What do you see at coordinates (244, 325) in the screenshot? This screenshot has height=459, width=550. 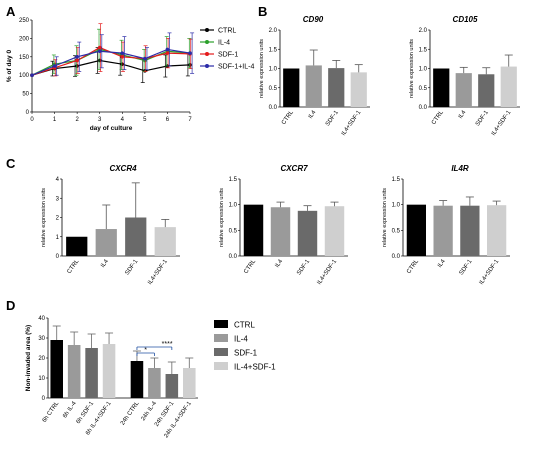 I see `d-legend-label: CTRL` at bounding box center [244, 325].